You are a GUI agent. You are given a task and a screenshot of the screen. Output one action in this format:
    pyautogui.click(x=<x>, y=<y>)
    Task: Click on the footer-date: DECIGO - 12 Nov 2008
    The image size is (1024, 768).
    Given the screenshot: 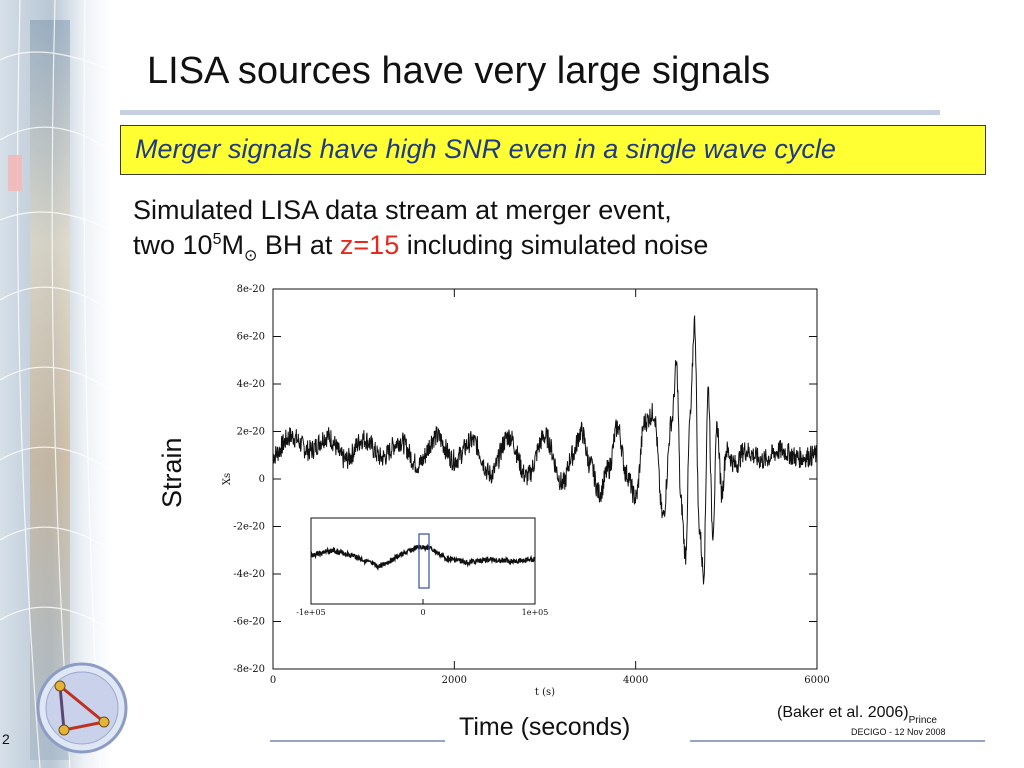 What is the action you would take?
    pyautogui.click(x=898, y=732)
    